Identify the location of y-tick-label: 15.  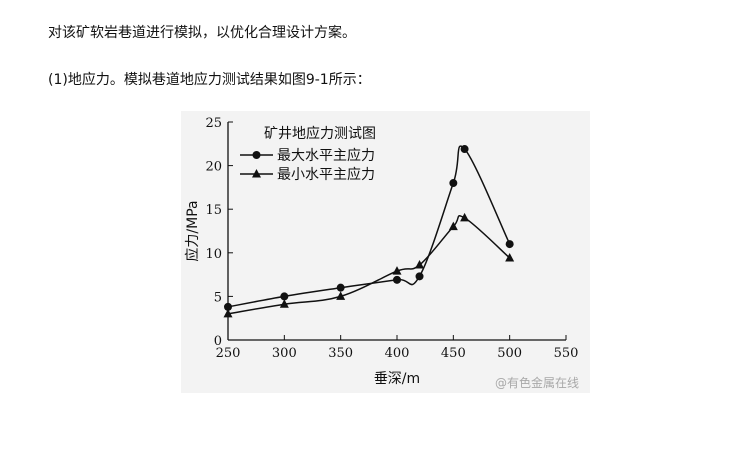
(213, 210).